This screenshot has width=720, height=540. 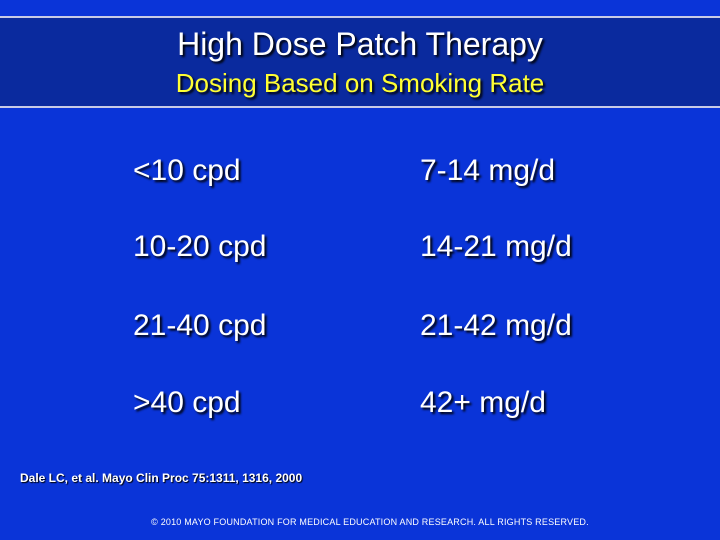 What do you see at coordinates (200, 325) in the screenshot?
I see `smoking-rate-3: 21-40 cpd` at bounding box center [200, 325].